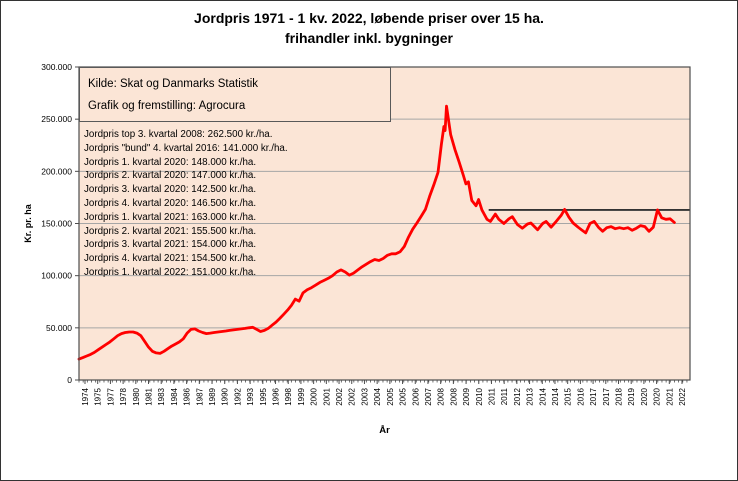  I want to click on x-axis-title: År, so click(384, 430).